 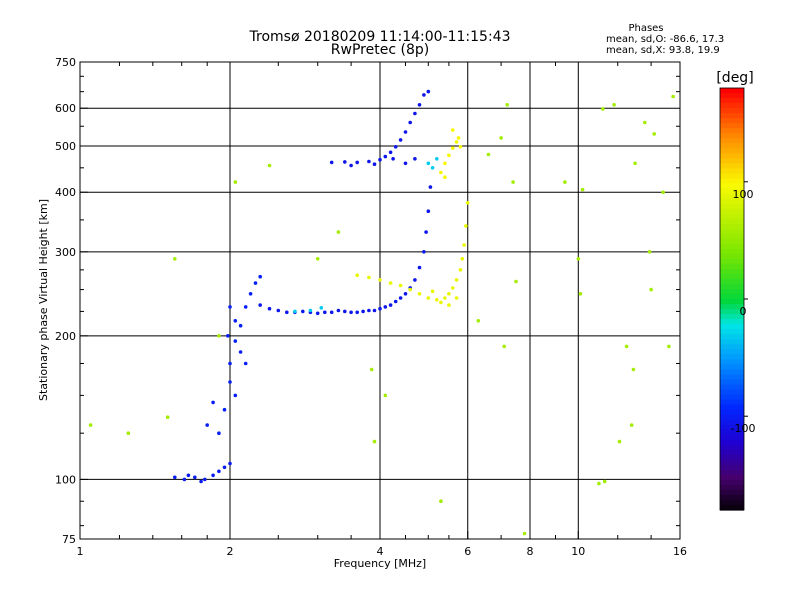 I want to click on colorbar-tick-label: 100, so click(x=743, y=194).